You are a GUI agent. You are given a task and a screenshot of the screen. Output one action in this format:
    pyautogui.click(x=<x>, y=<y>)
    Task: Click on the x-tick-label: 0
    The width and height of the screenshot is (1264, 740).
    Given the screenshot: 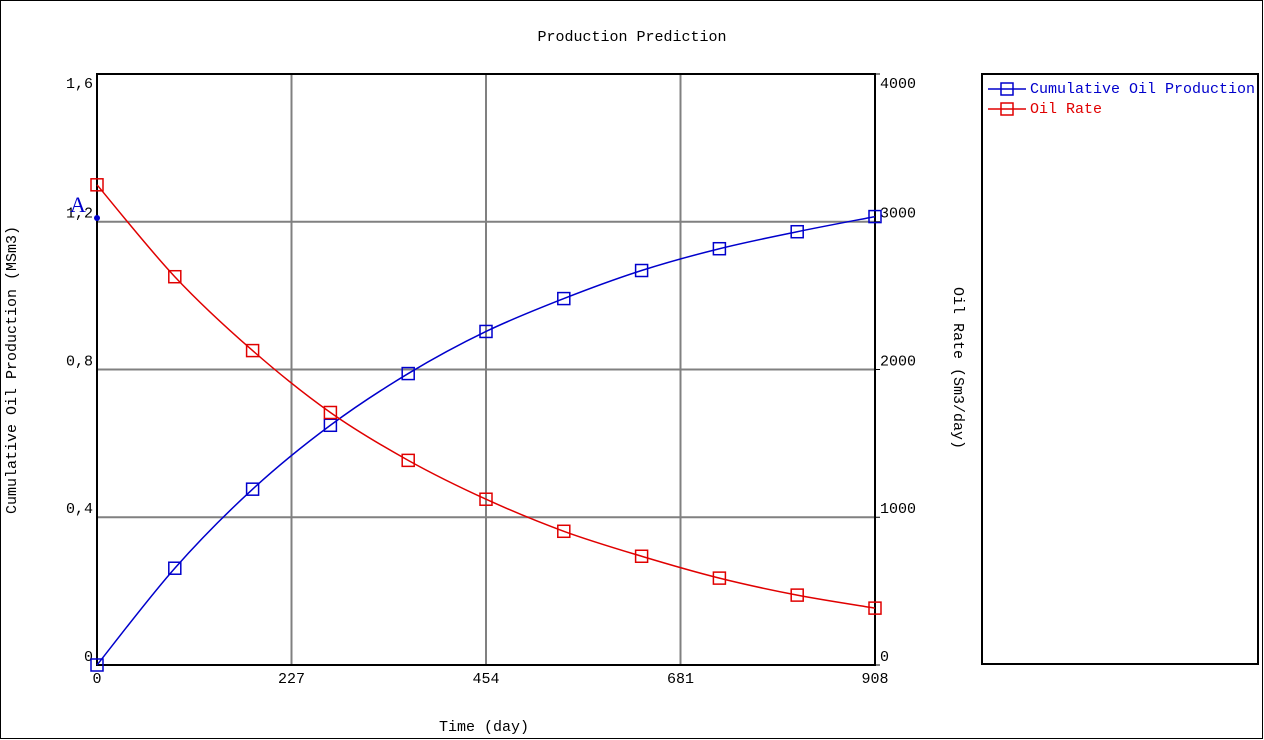 What is the action you would take?
    pyautogui.click(x=96, y=679)
    